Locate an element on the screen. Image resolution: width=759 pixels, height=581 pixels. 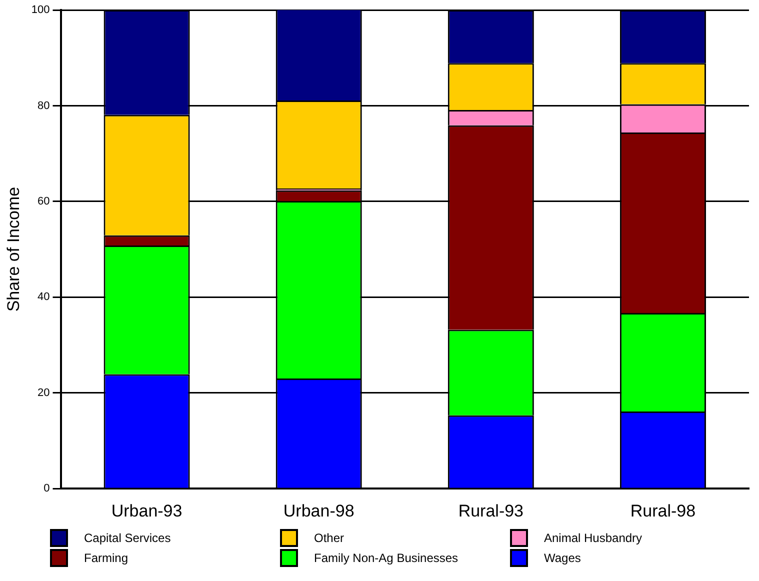
y-tick-label: 80 is located at coordinates (44, 106).